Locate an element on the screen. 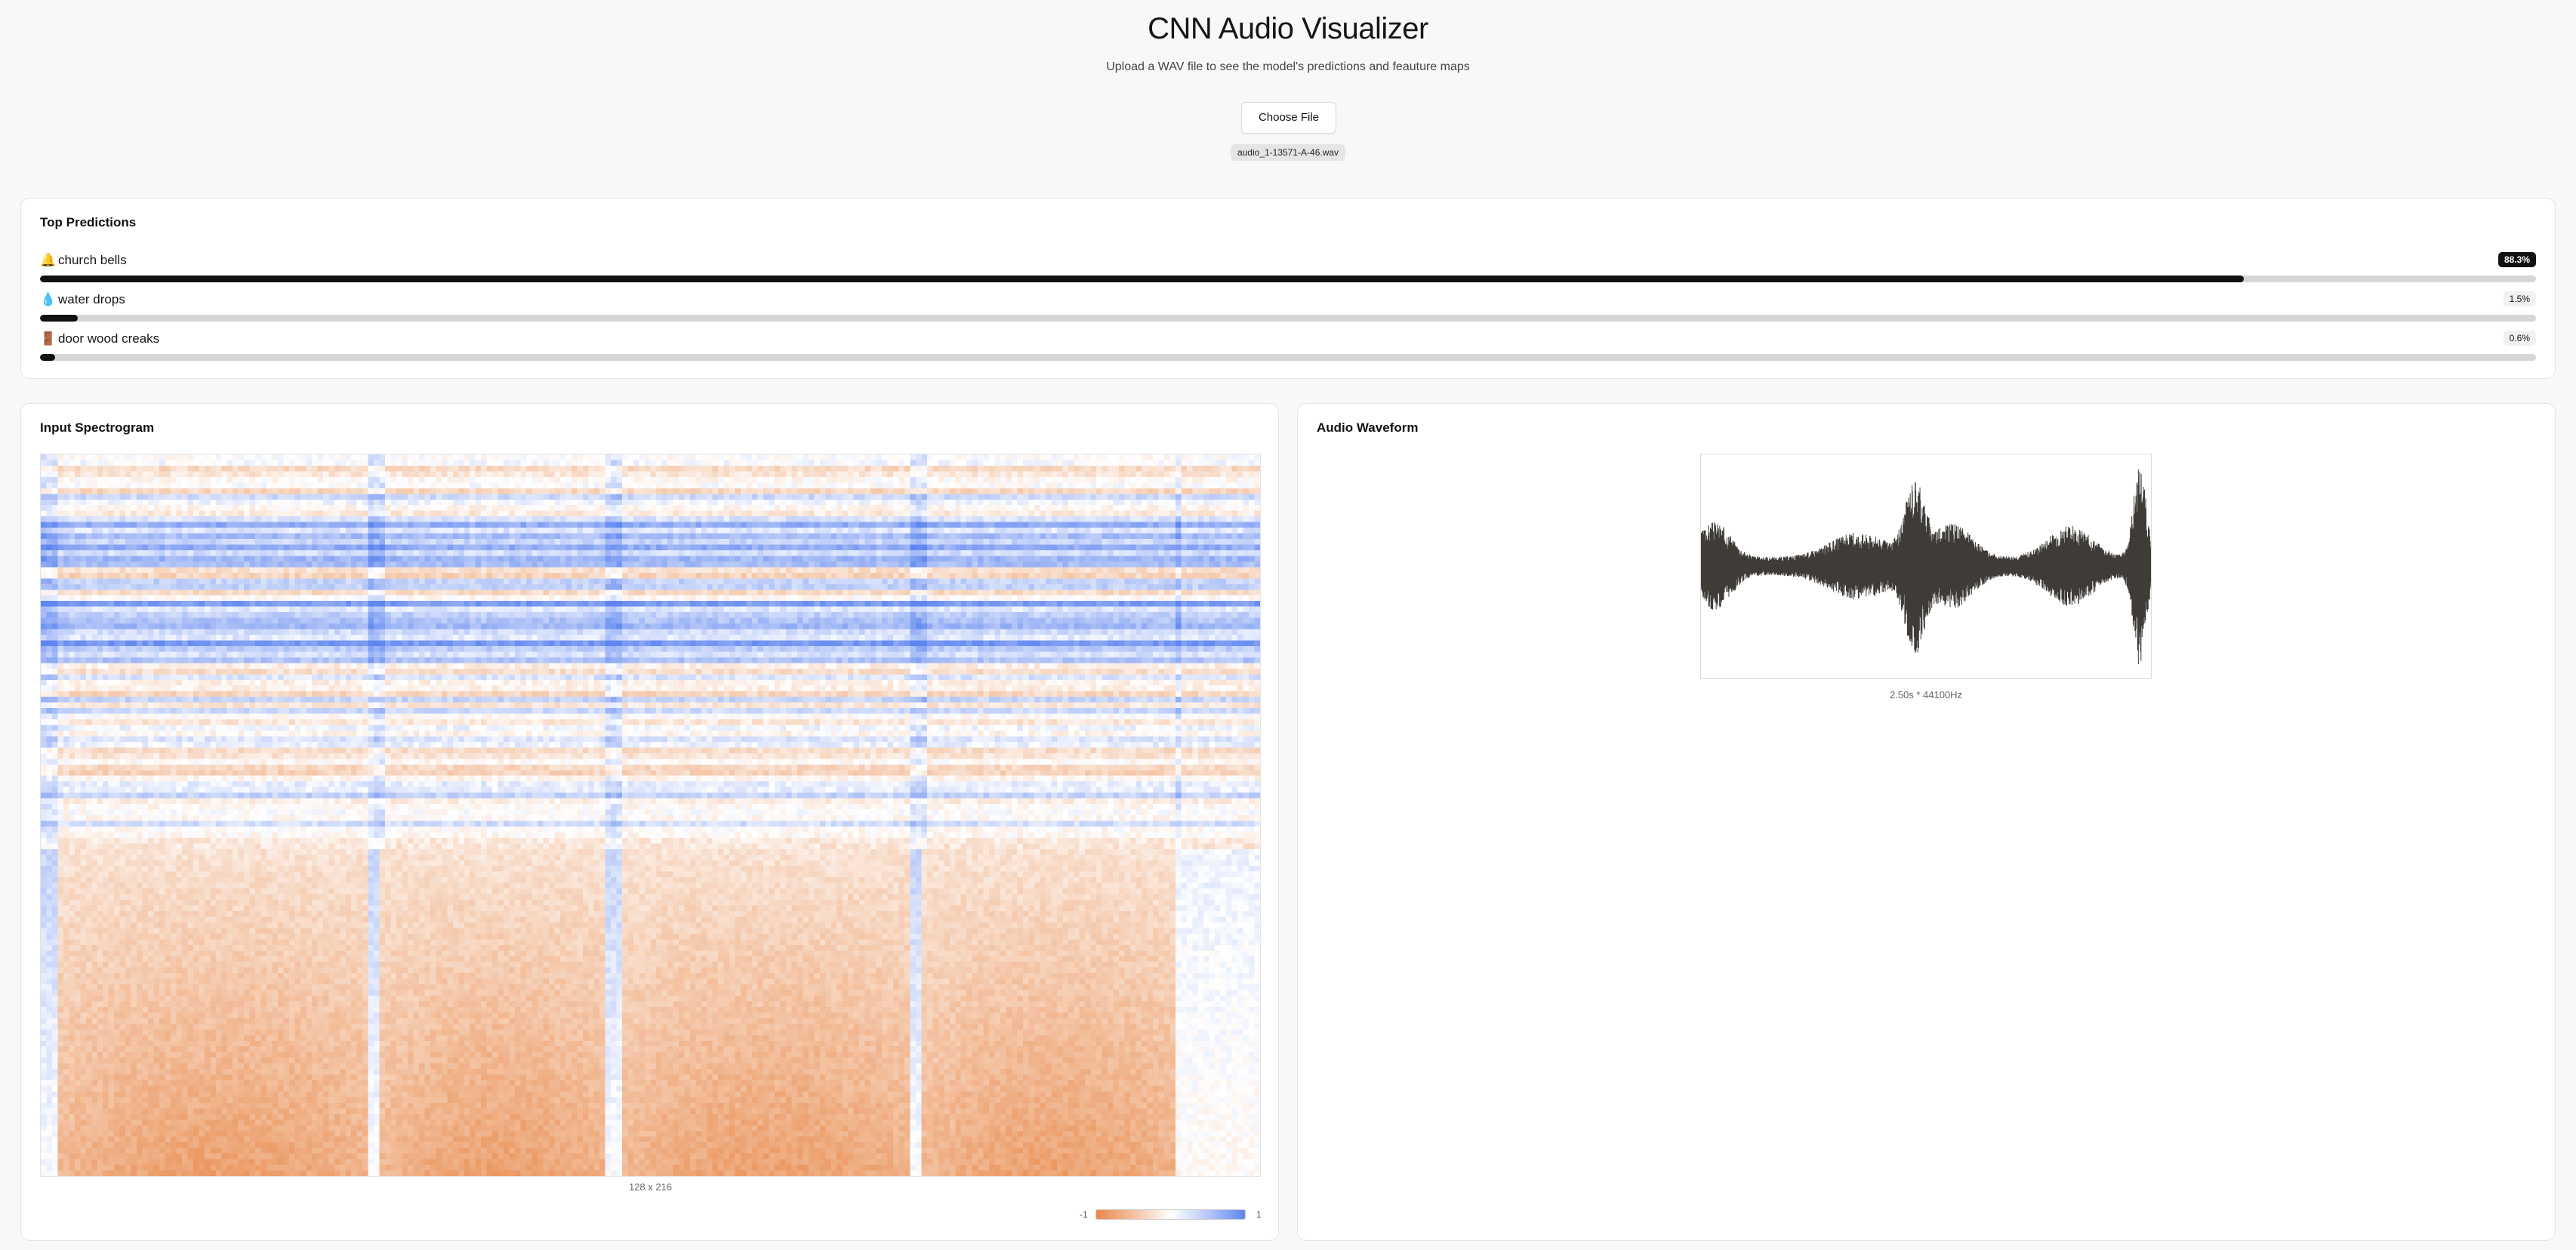 This screenshot has width=2576, height=1250. waveform-trace is located at coordinates (1926, 566).